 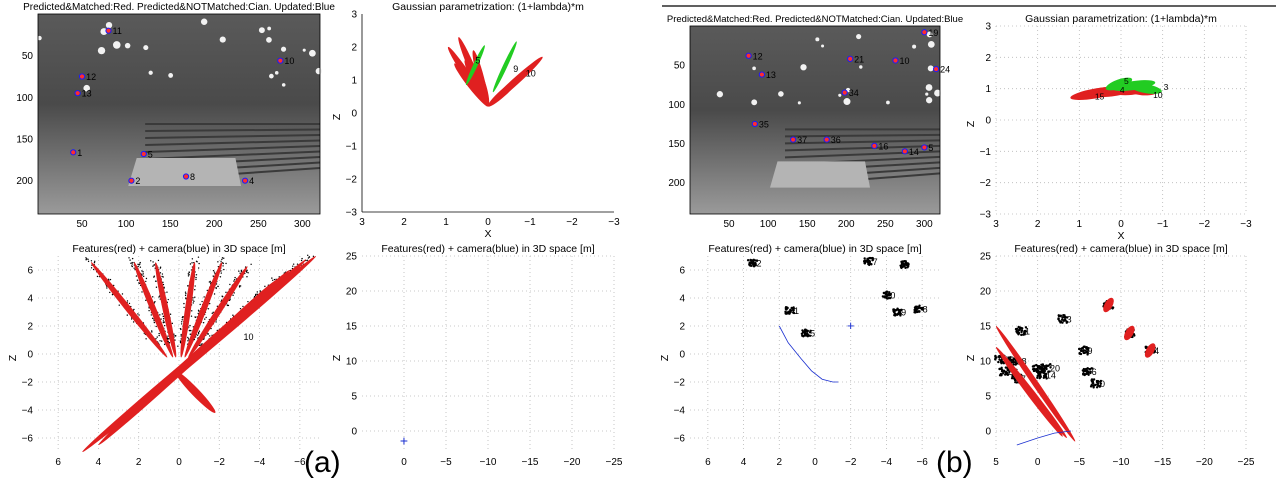 I want to click on feature-label: 12, so click(x=758, y=56).